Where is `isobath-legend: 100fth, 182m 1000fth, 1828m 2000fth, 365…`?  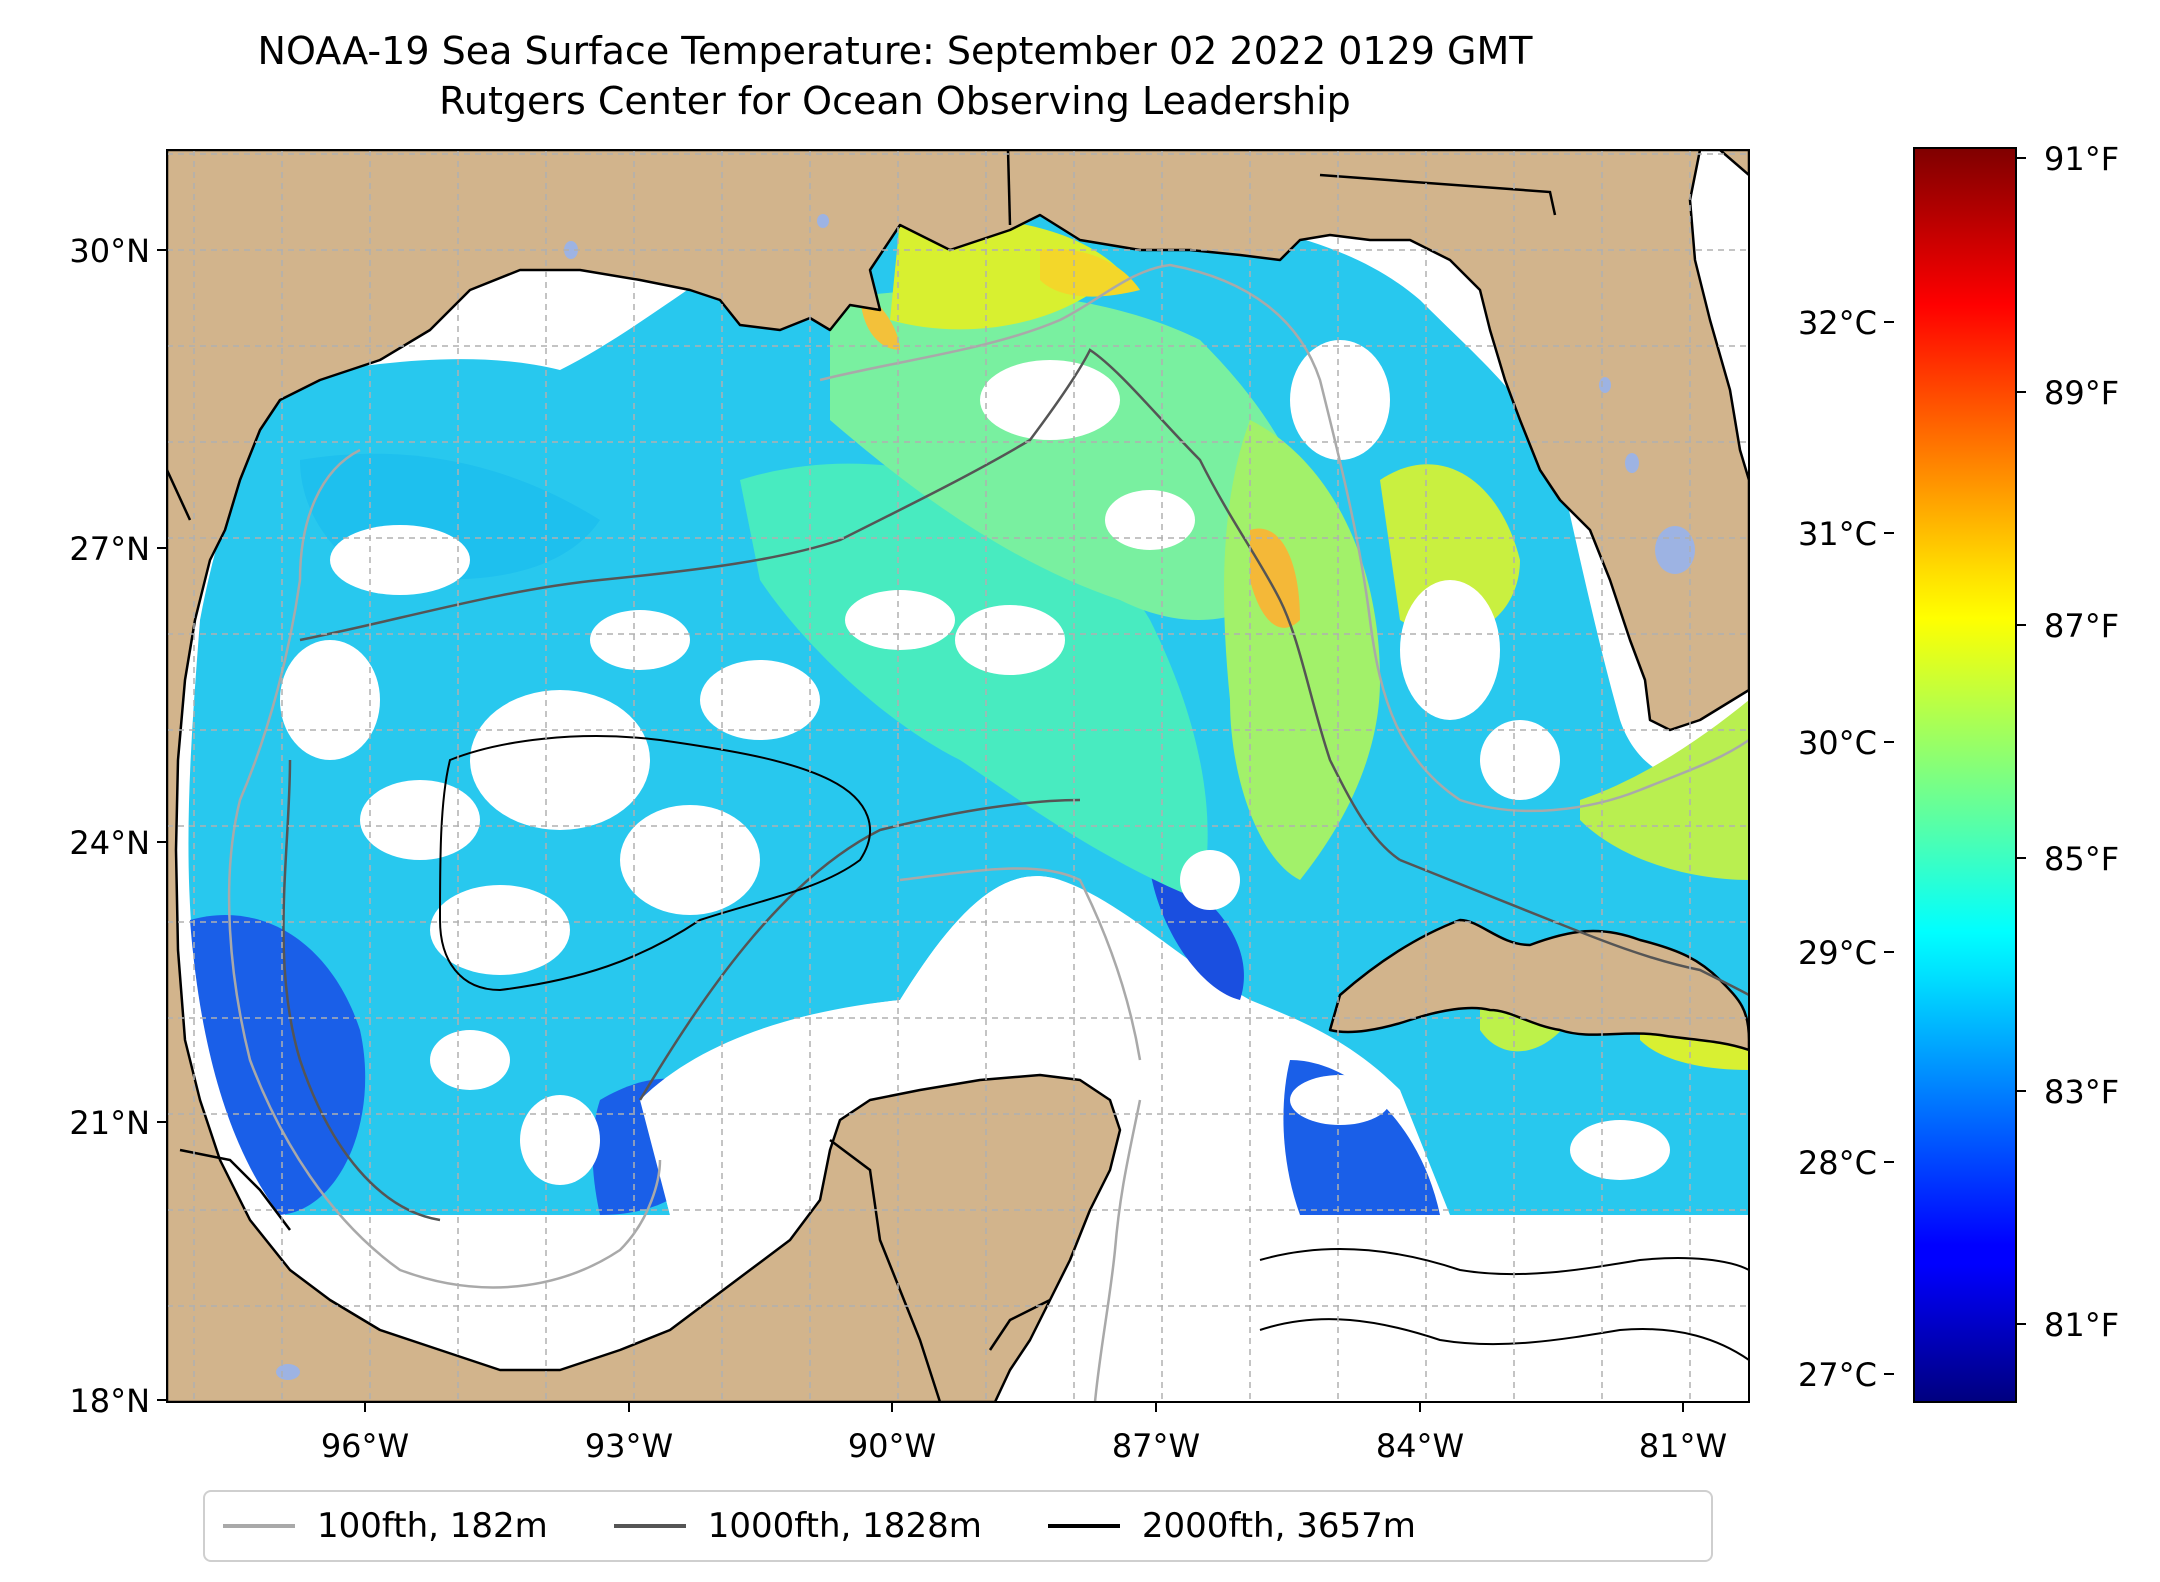 isobath-legend: 100fth, 182m 1000fth, 1828m 2000fth, 365… is located at coordinates (958, 1526).